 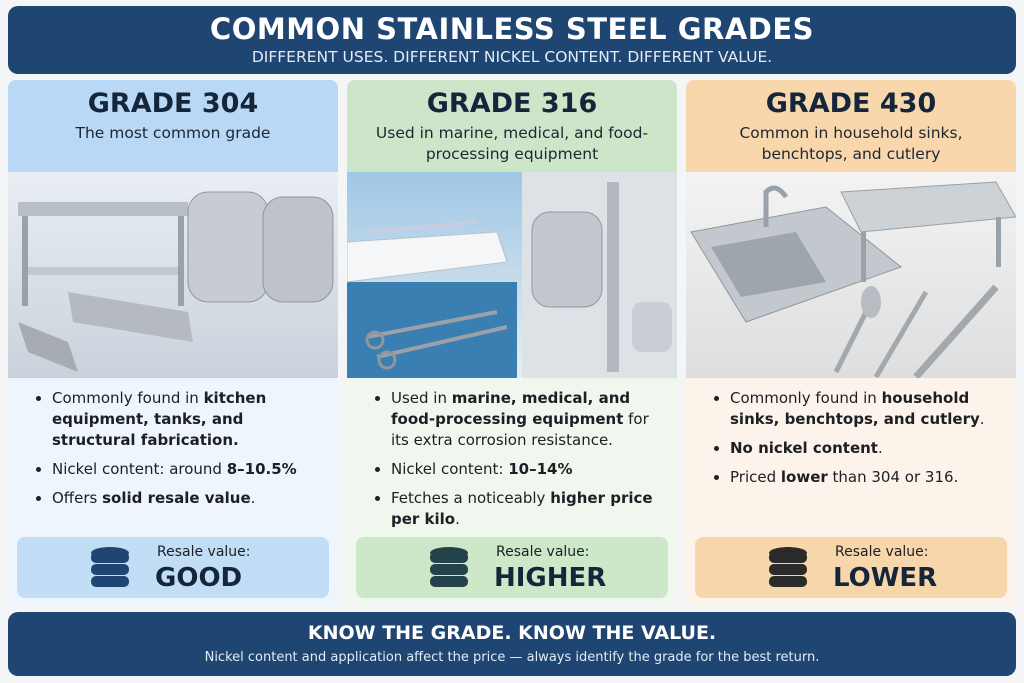 What do you see at coordinates (520, 429) in the screenshot?
I see `bullet-text: for its extra corrosion resistance.` at bounding box center [520, 429].